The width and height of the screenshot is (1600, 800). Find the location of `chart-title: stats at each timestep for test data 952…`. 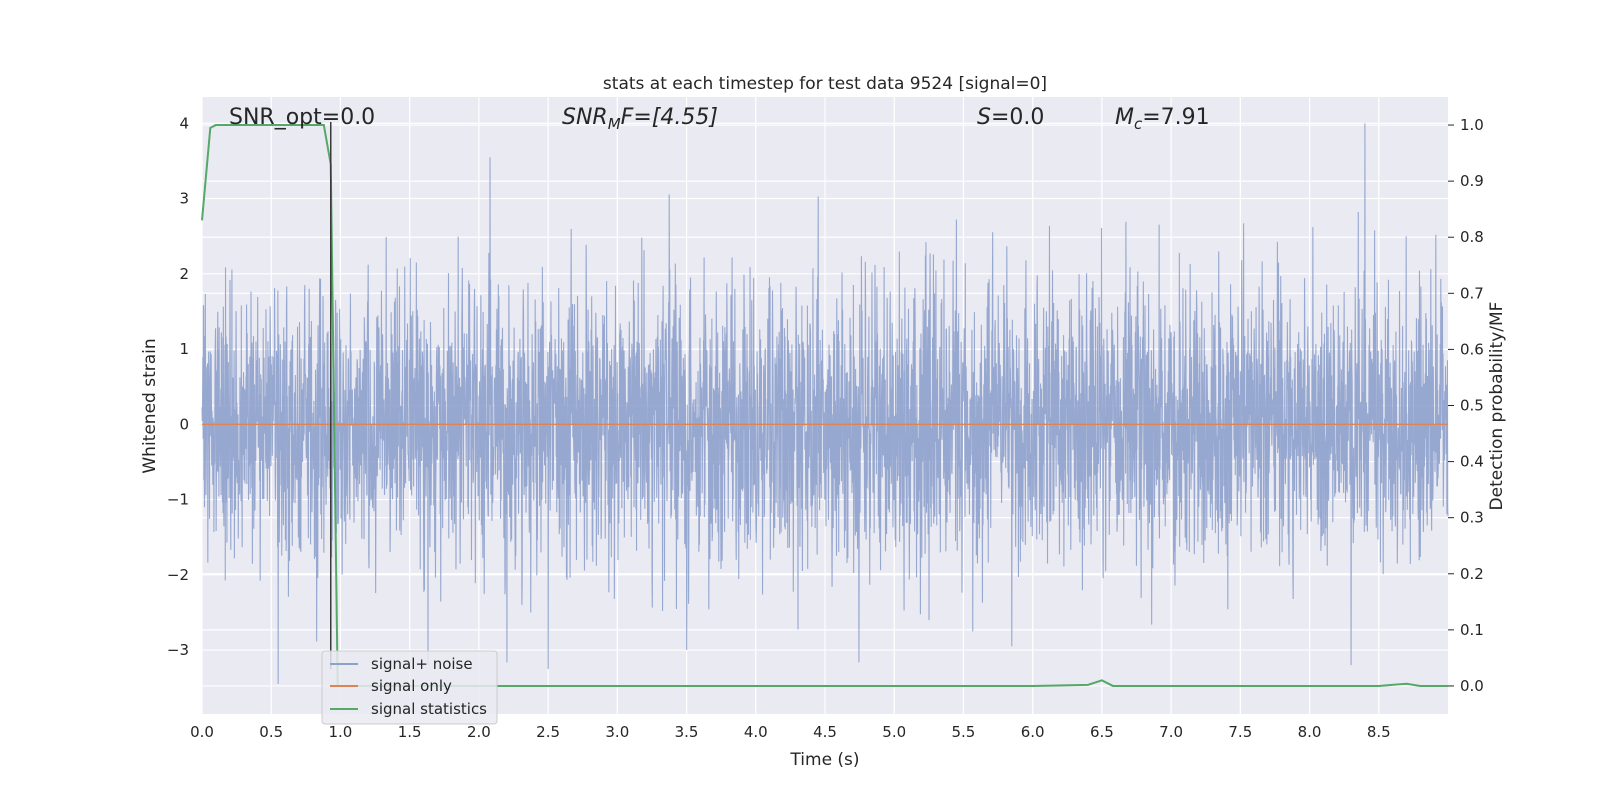

chart-title: stats at each timestep for test data 952… is located at coordinates (825, 84).